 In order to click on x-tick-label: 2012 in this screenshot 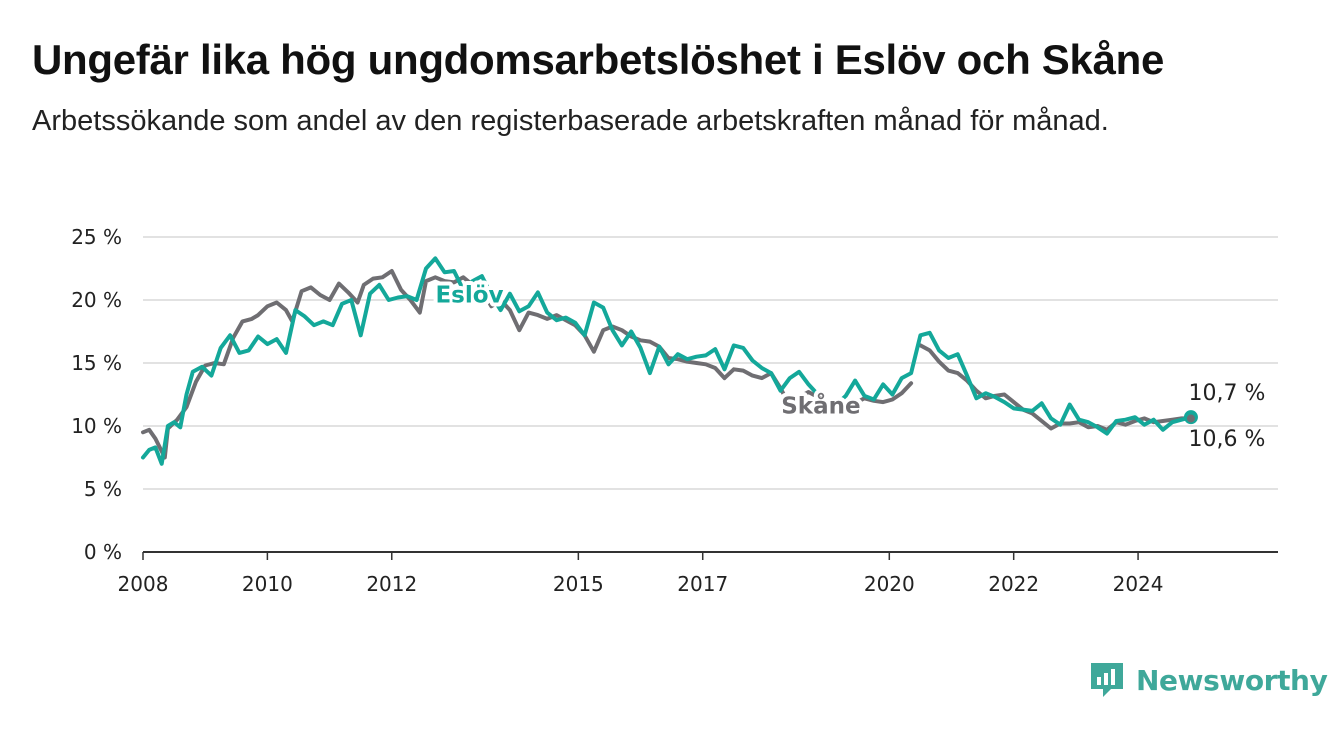, I will do `click(391, 584)`.